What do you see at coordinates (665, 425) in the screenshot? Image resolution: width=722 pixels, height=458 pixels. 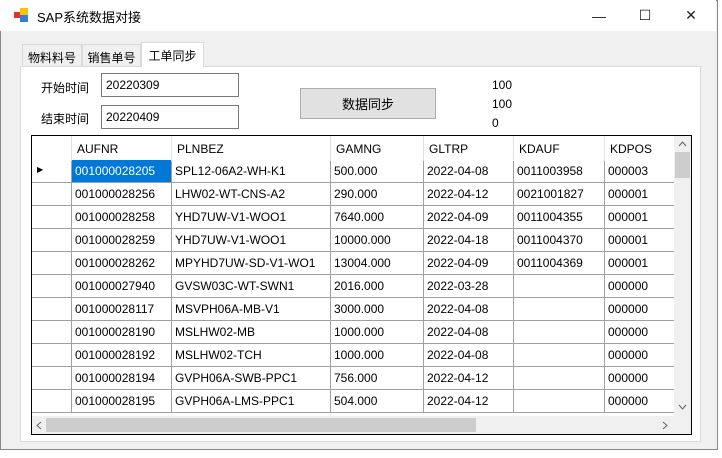 I see `scroll-right-icon` at bounding box center [665, 425].